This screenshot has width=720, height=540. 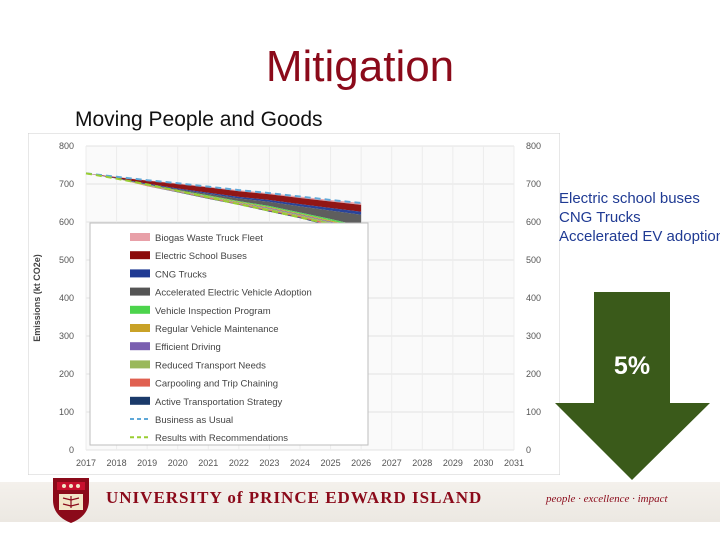 I want to click on side-note-accelerated-ev: Accelerated EV adoption, so click(x=639, y=236).